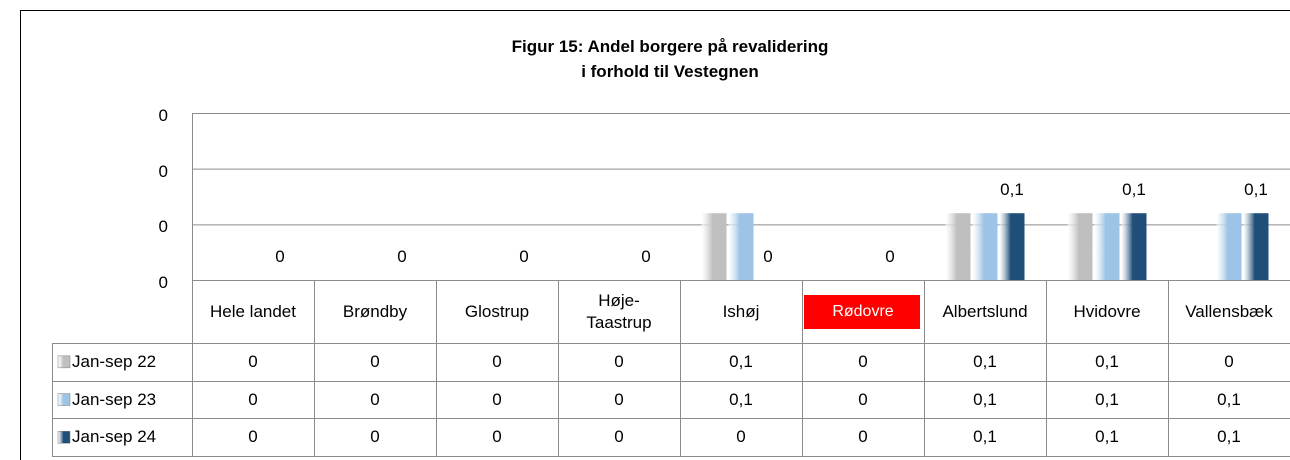  What do you see at coordinates (497, 311) in the screenshot?
I see `category-label: Glostrup` at bounding box center [497, 311].